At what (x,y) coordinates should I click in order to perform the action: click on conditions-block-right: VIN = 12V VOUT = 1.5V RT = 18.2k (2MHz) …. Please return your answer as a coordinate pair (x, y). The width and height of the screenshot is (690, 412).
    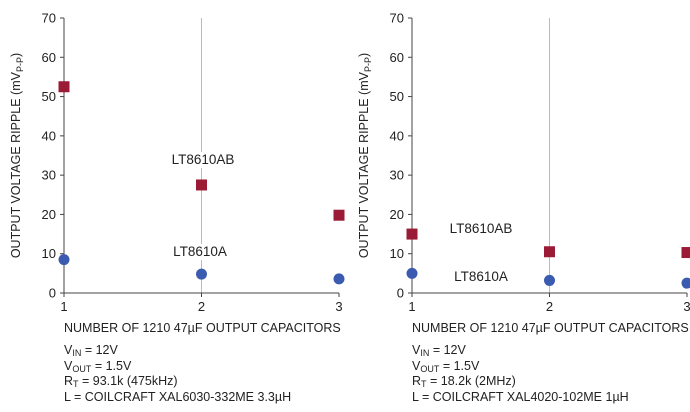
    Looking at the image, I should click on (520, 374).